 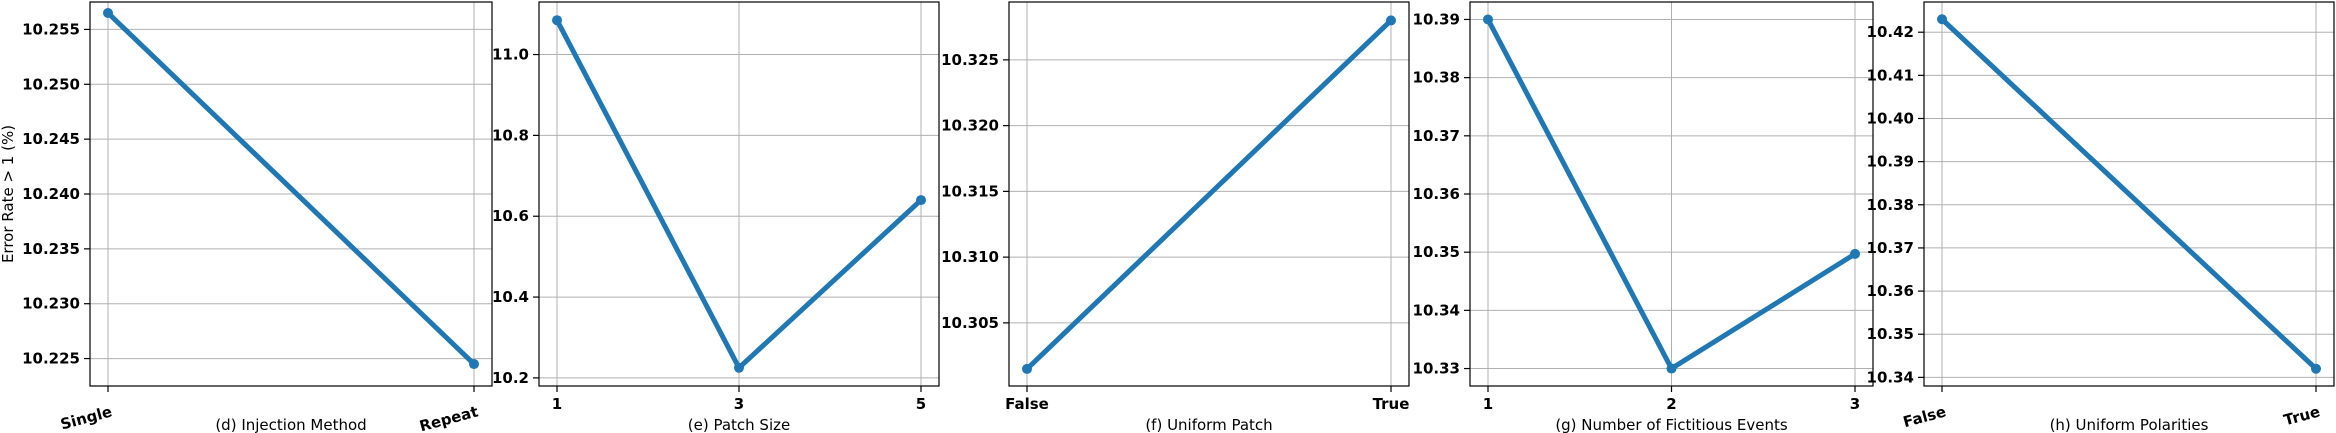 What do you see at coordinates (1890, 75) in the screenshot?
I see `y-tick-label: 10.41` at bounding box center [1890, 75].